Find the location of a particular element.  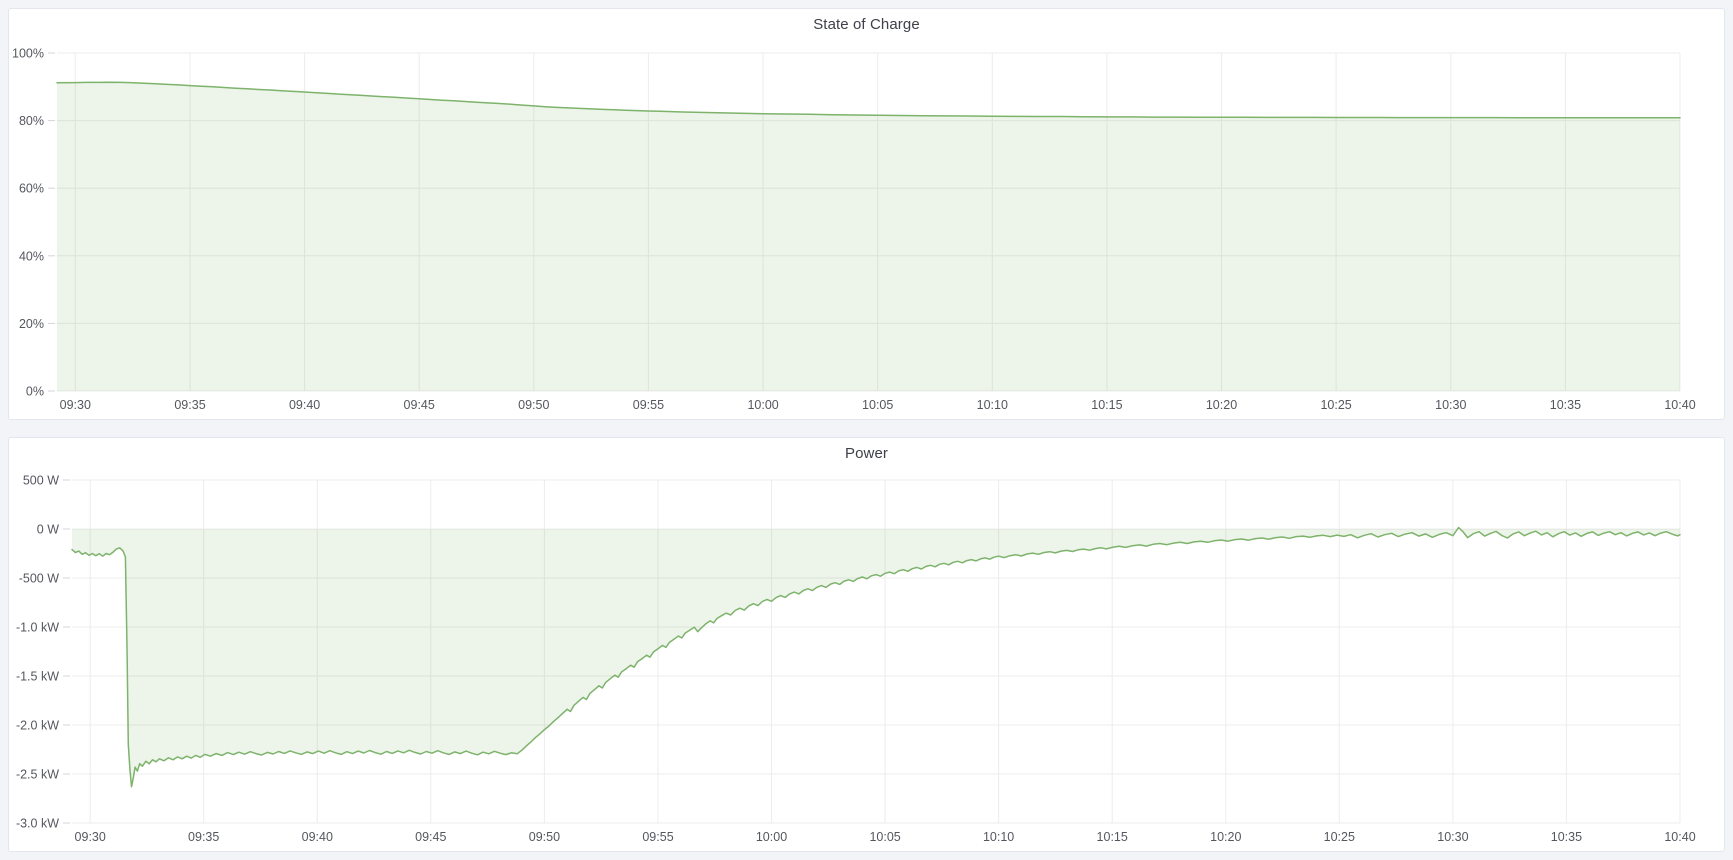

y-axis-tick-label: -1.0 kW is located at coordinates (37, 628).